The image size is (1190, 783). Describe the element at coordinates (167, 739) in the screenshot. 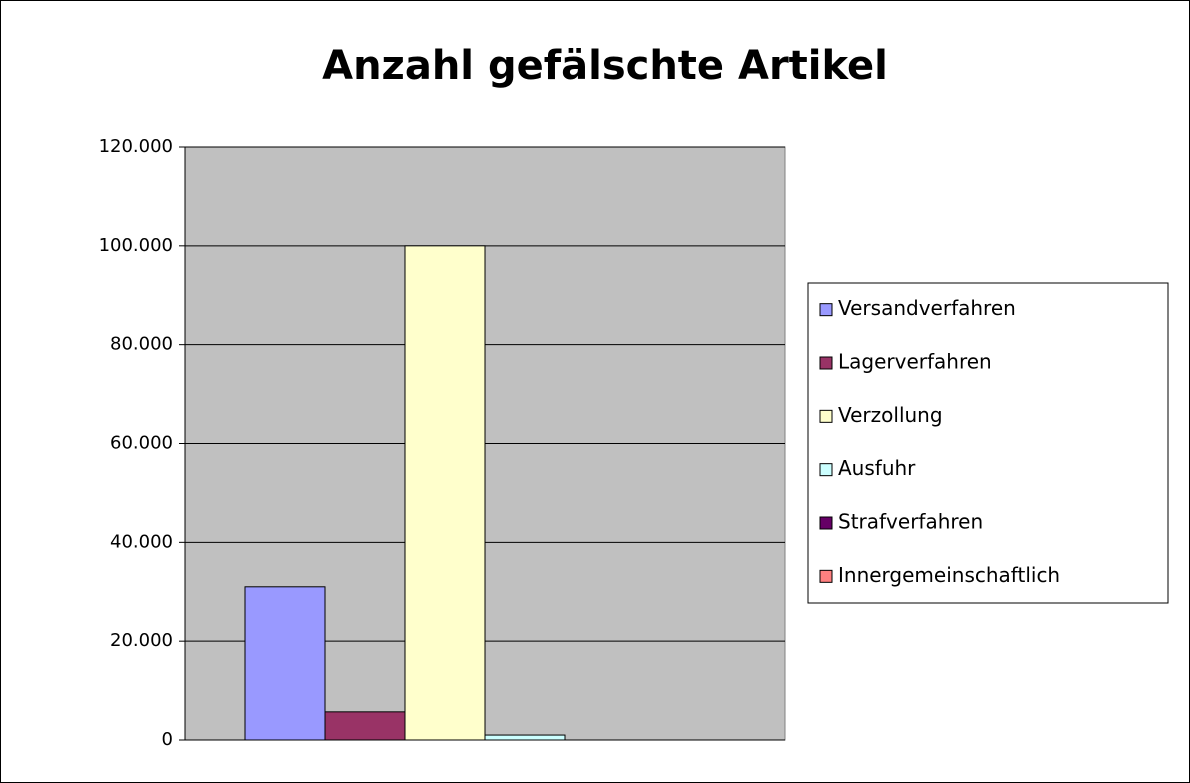

I see `y-tick-label: 0` at that location.